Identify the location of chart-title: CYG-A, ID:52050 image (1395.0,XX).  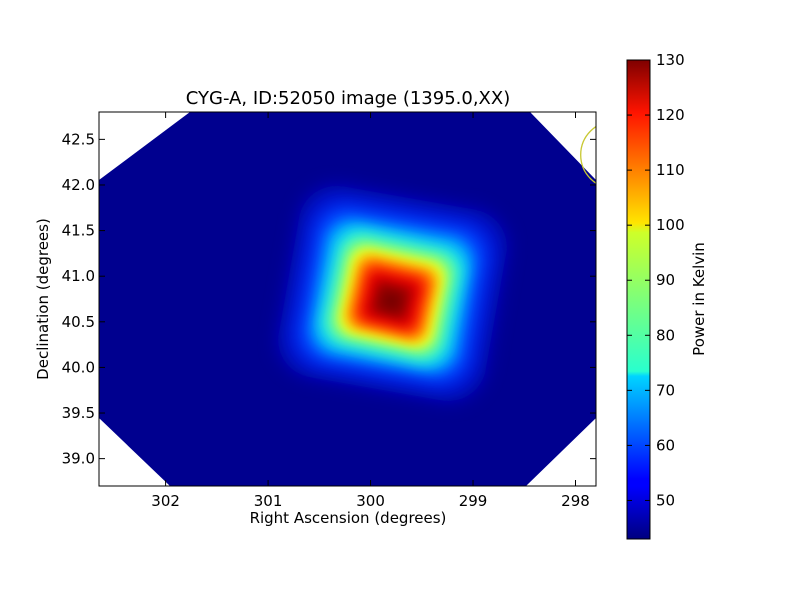
(348, 98).